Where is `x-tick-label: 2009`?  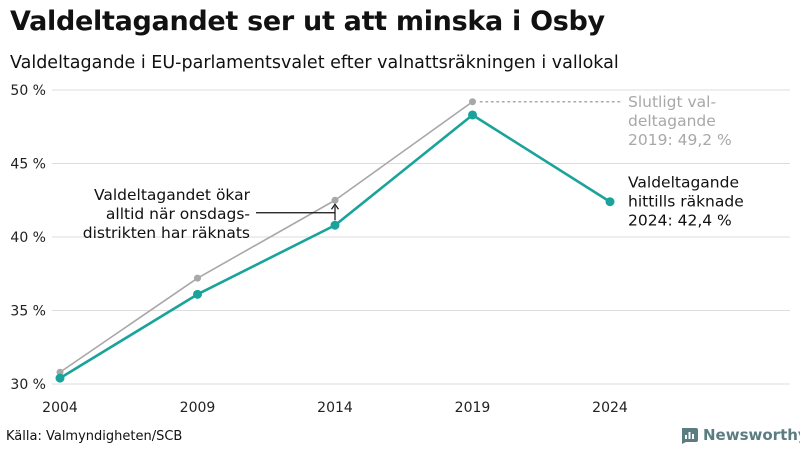 x-tick-label: 2009 is located at coordinates (198, 408).